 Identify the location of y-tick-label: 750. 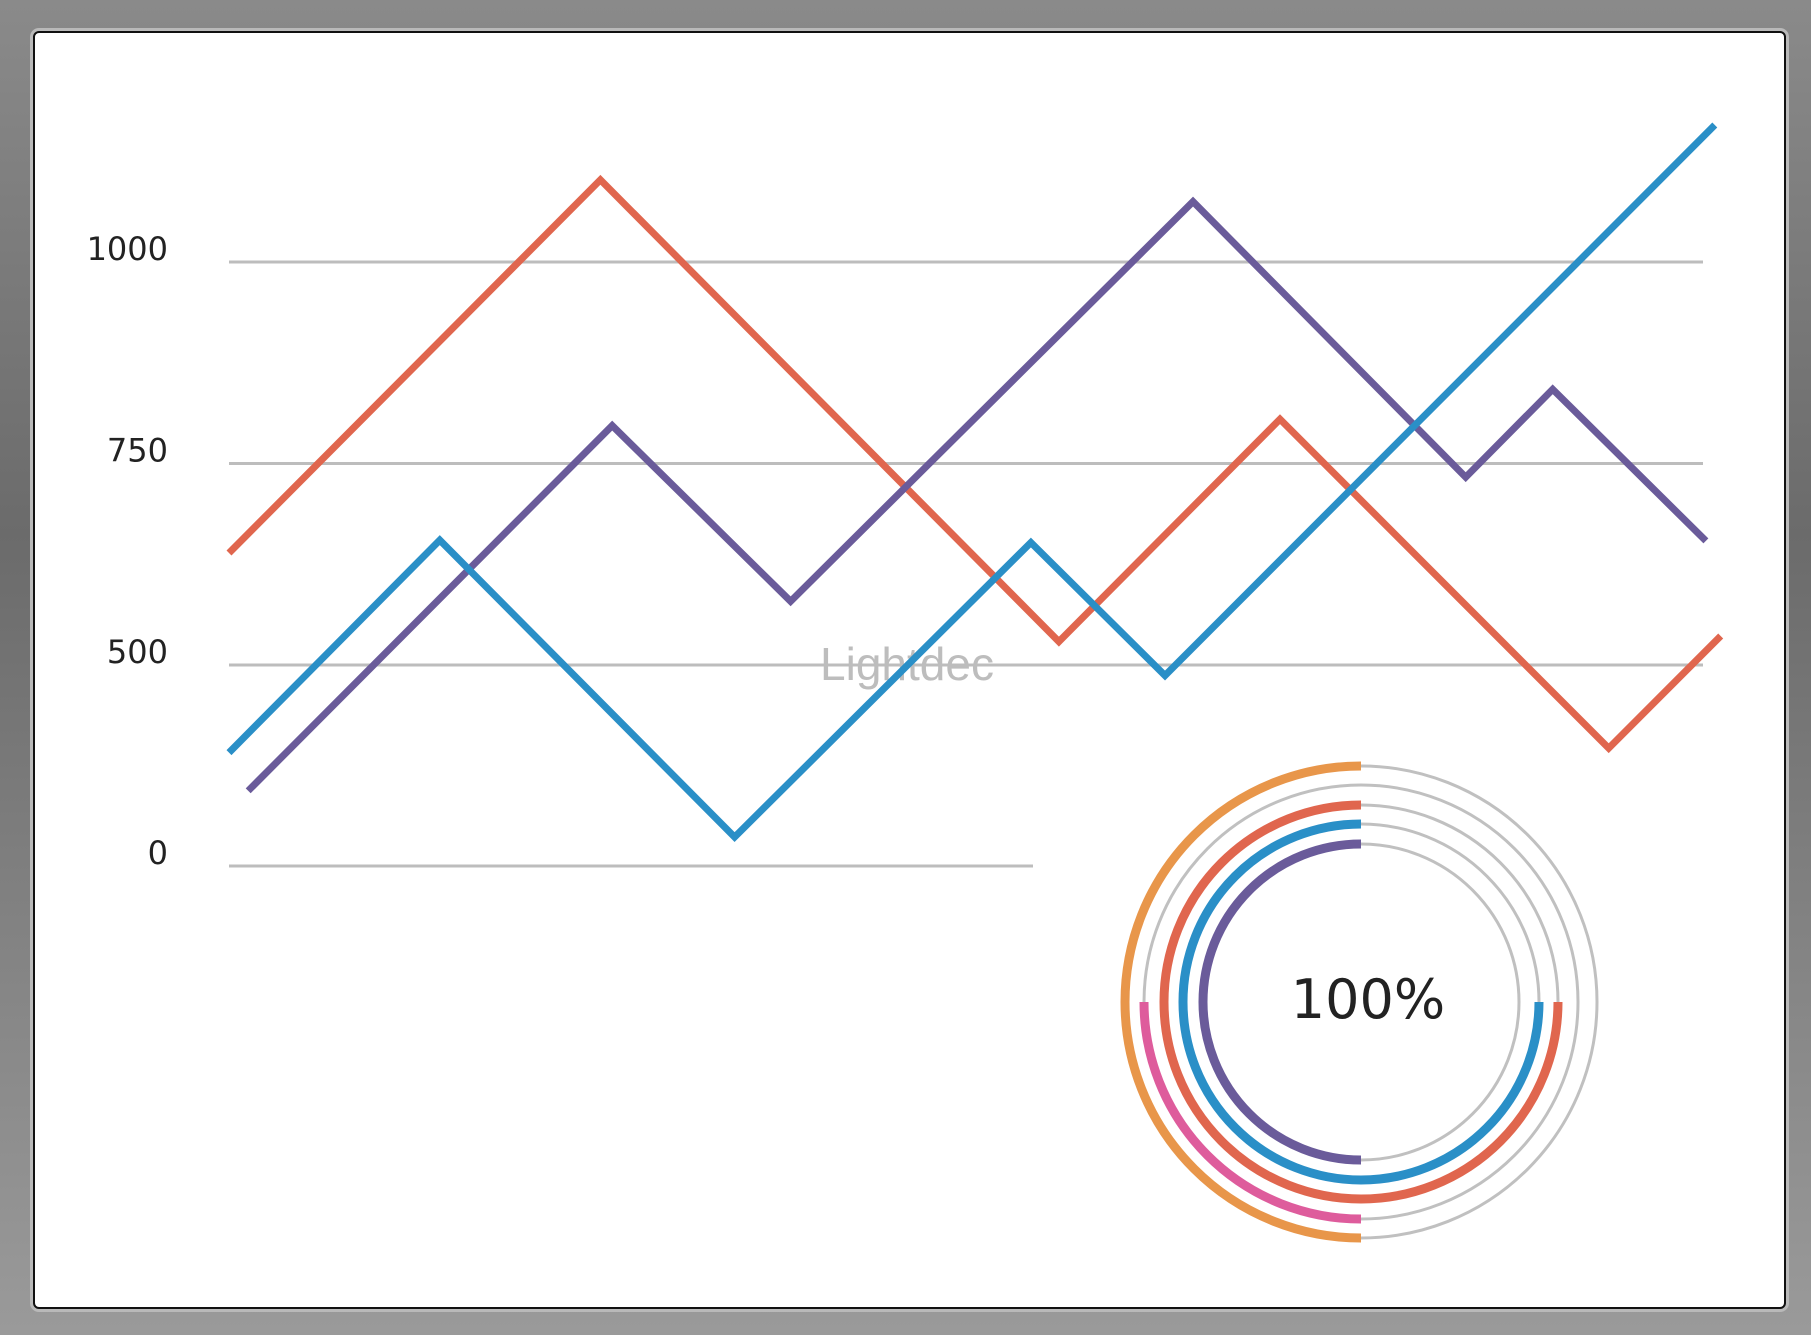
(137, 451).